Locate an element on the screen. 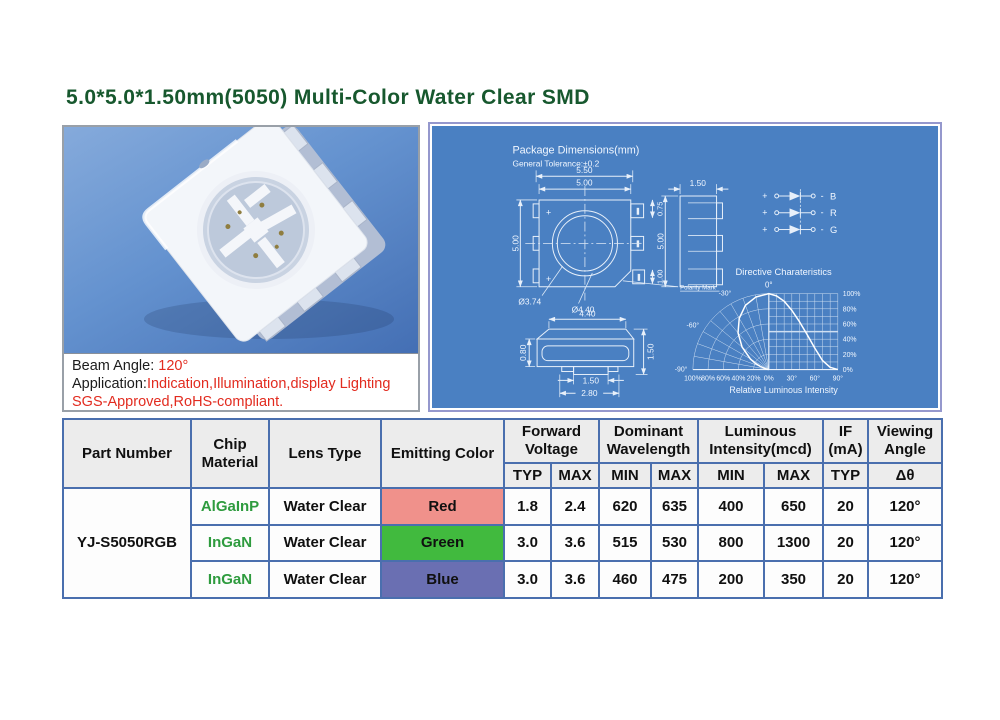 The height and width of the screenshot is (720, 1000). svg-text: 30° is located at coordinates (792, 378).